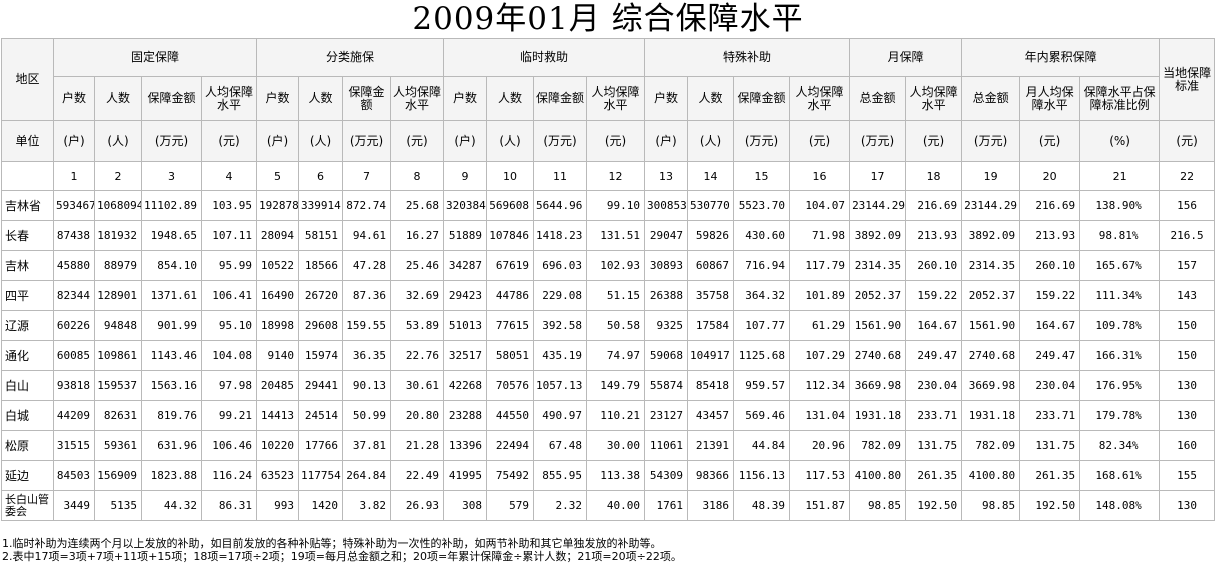  I want to click on value-cell: 5523.70, so click(762, 205).